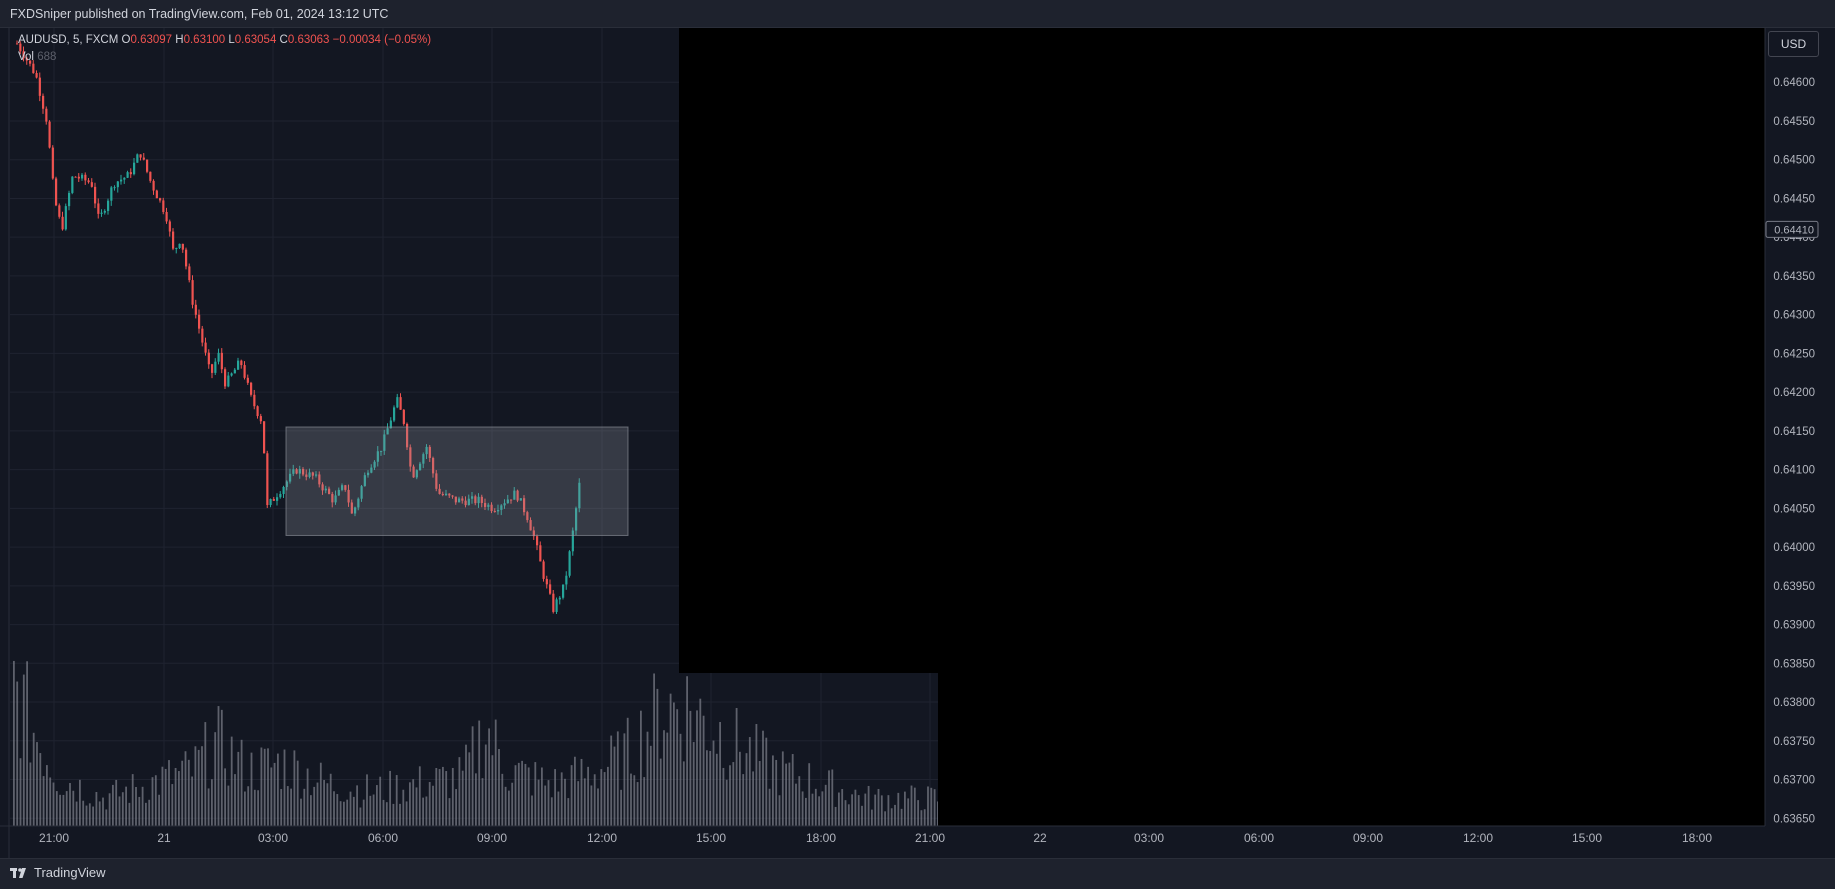  What do you see at coordinates (1792, 229) in the screenshot?
I see `current-price-tag` at bounding box center [1792, 229].